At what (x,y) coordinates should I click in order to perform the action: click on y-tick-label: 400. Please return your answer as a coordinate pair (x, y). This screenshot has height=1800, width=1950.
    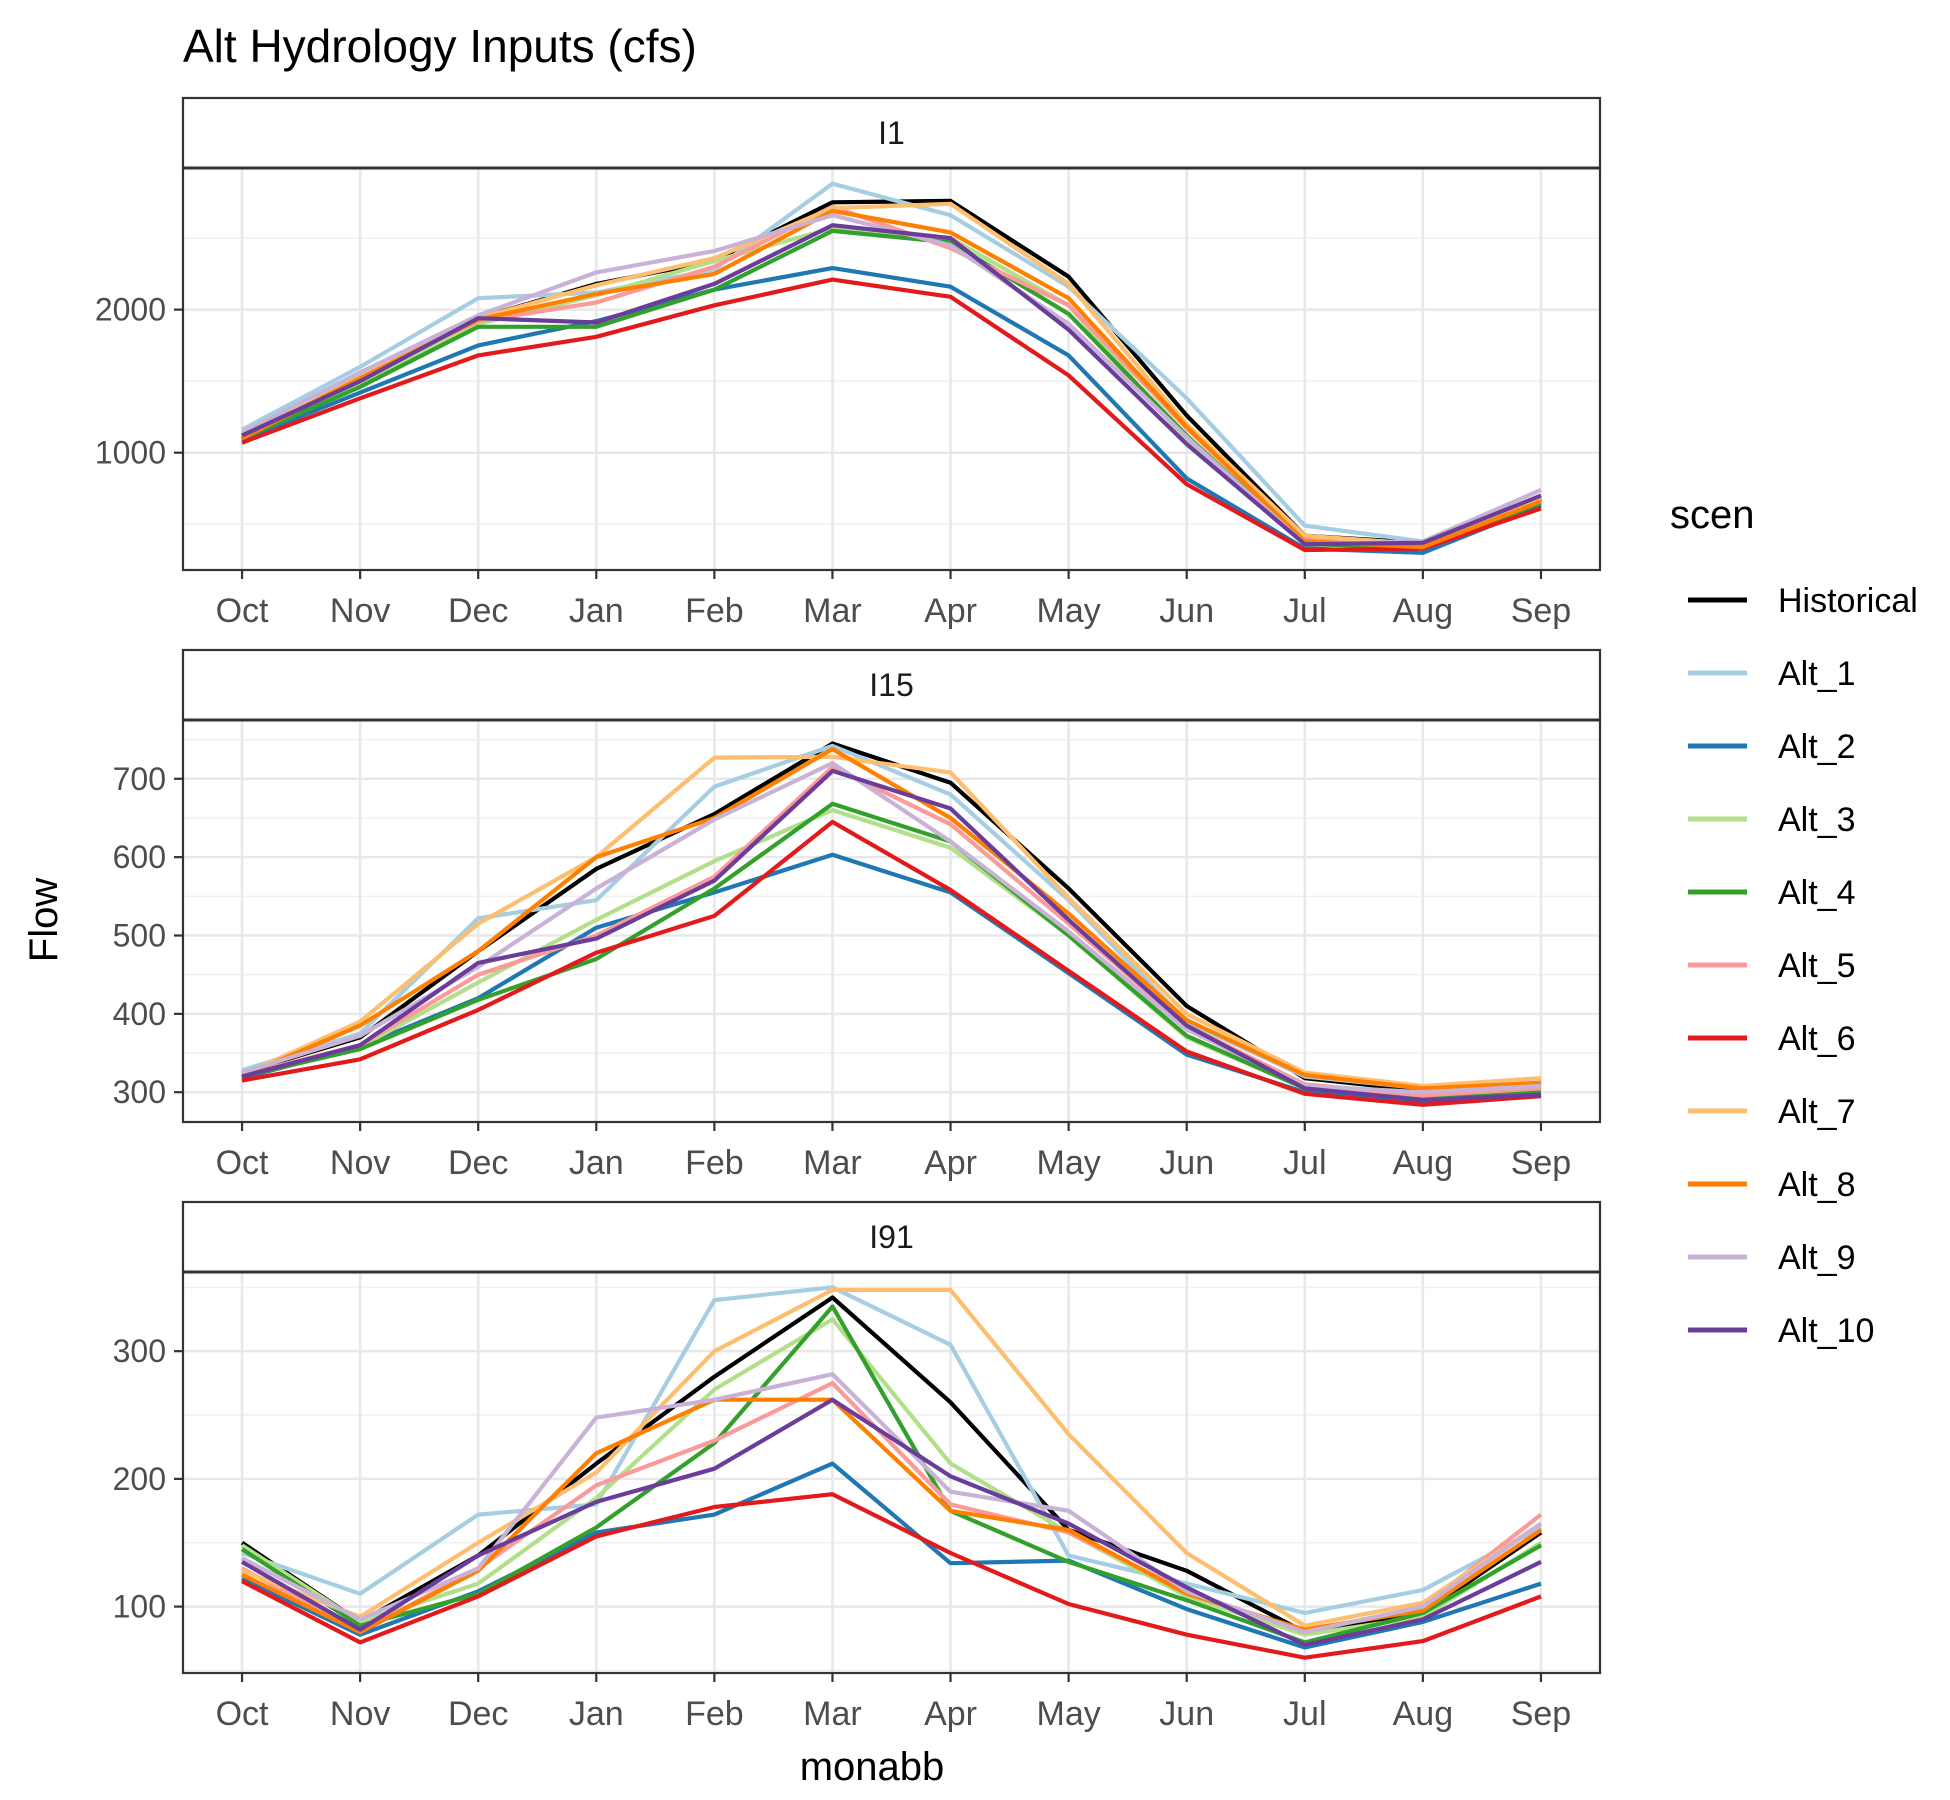
    Looking at the image, I should click on (139, 1014).